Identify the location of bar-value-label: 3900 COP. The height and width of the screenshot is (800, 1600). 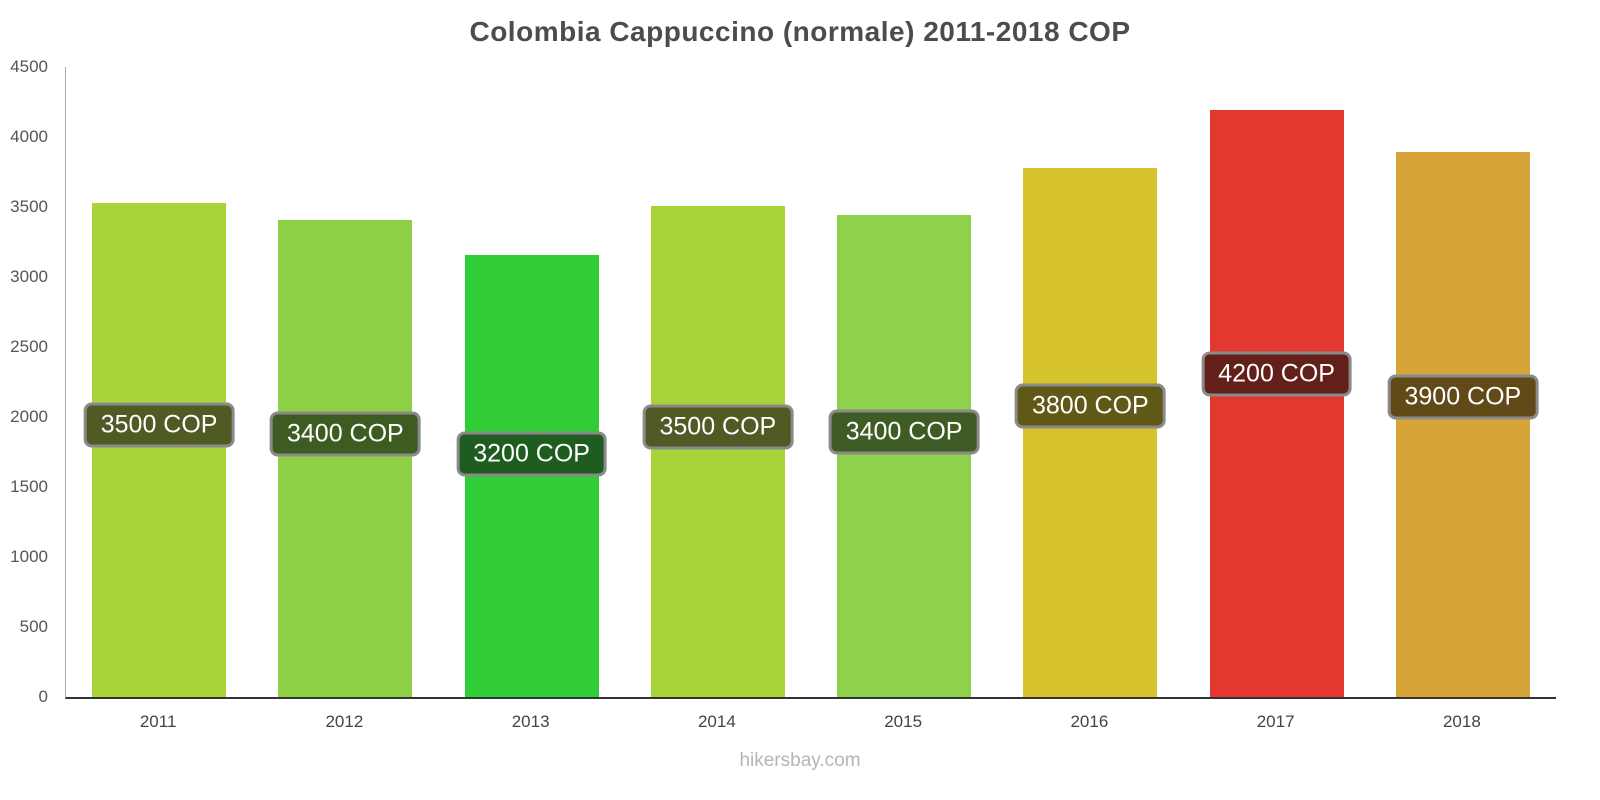
(1463, 397).